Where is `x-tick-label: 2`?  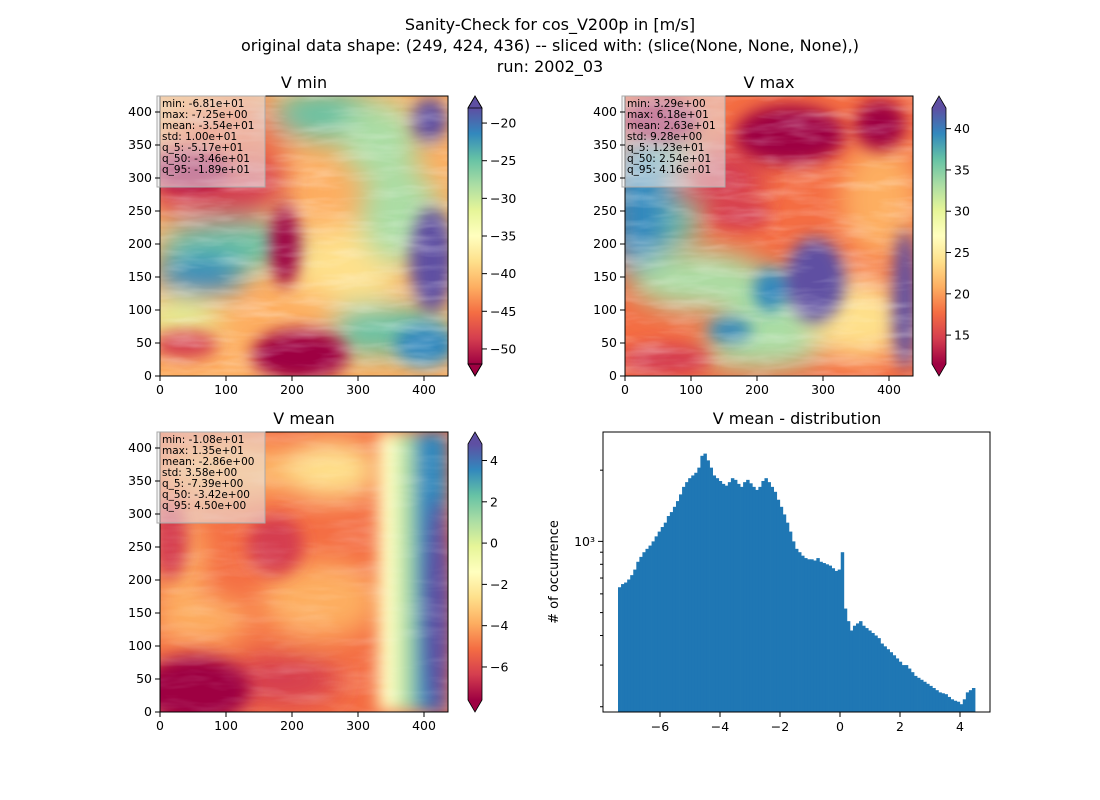 x-tick-label: 2 is located at coordinates (900, 726).